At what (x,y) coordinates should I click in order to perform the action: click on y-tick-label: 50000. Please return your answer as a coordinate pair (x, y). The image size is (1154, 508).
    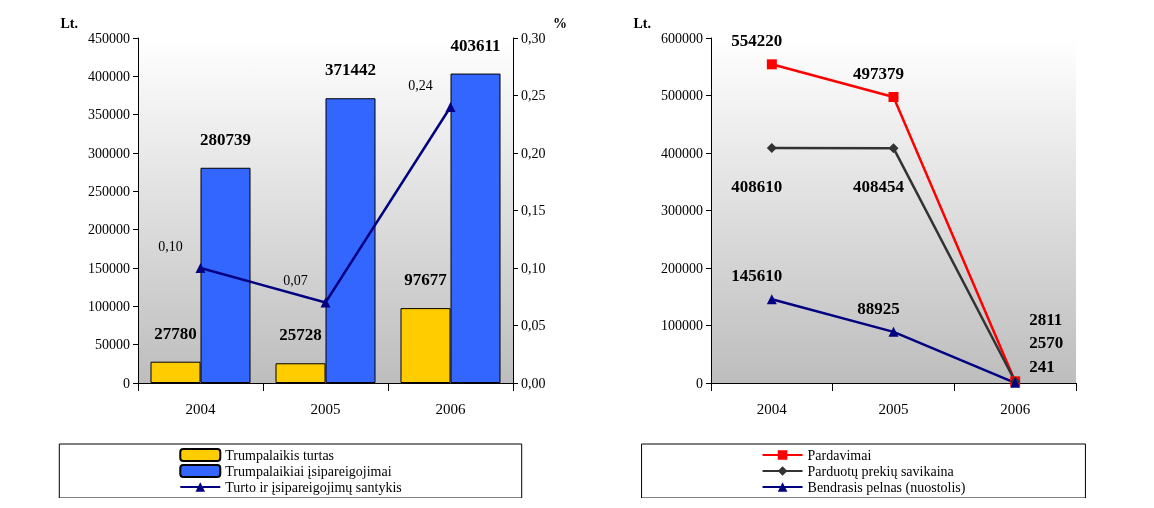
    Looking at the image, I should click on (112, 345).